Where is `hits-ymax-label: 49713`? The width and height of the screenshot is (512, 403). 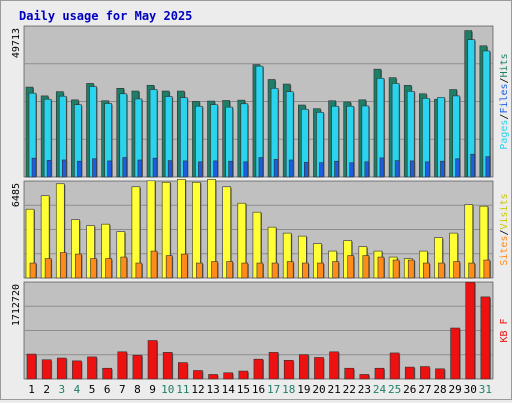
hits-ymax-label: 49713 is located at coordinates (16, 43).